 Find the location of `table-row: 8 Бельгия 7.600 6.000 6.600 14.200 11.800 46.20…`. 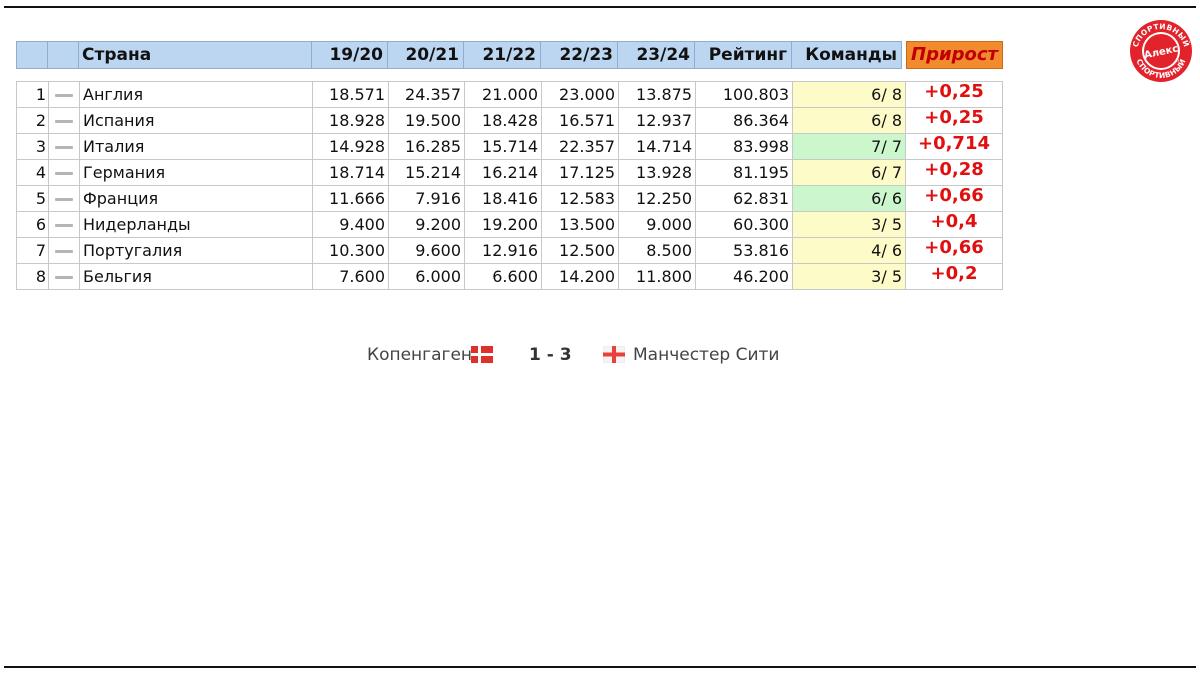

table-row: 8 Бельгия 7.600 6.000 6.600 14.200 11.800 46.20… is located at coordinates (509, 276).